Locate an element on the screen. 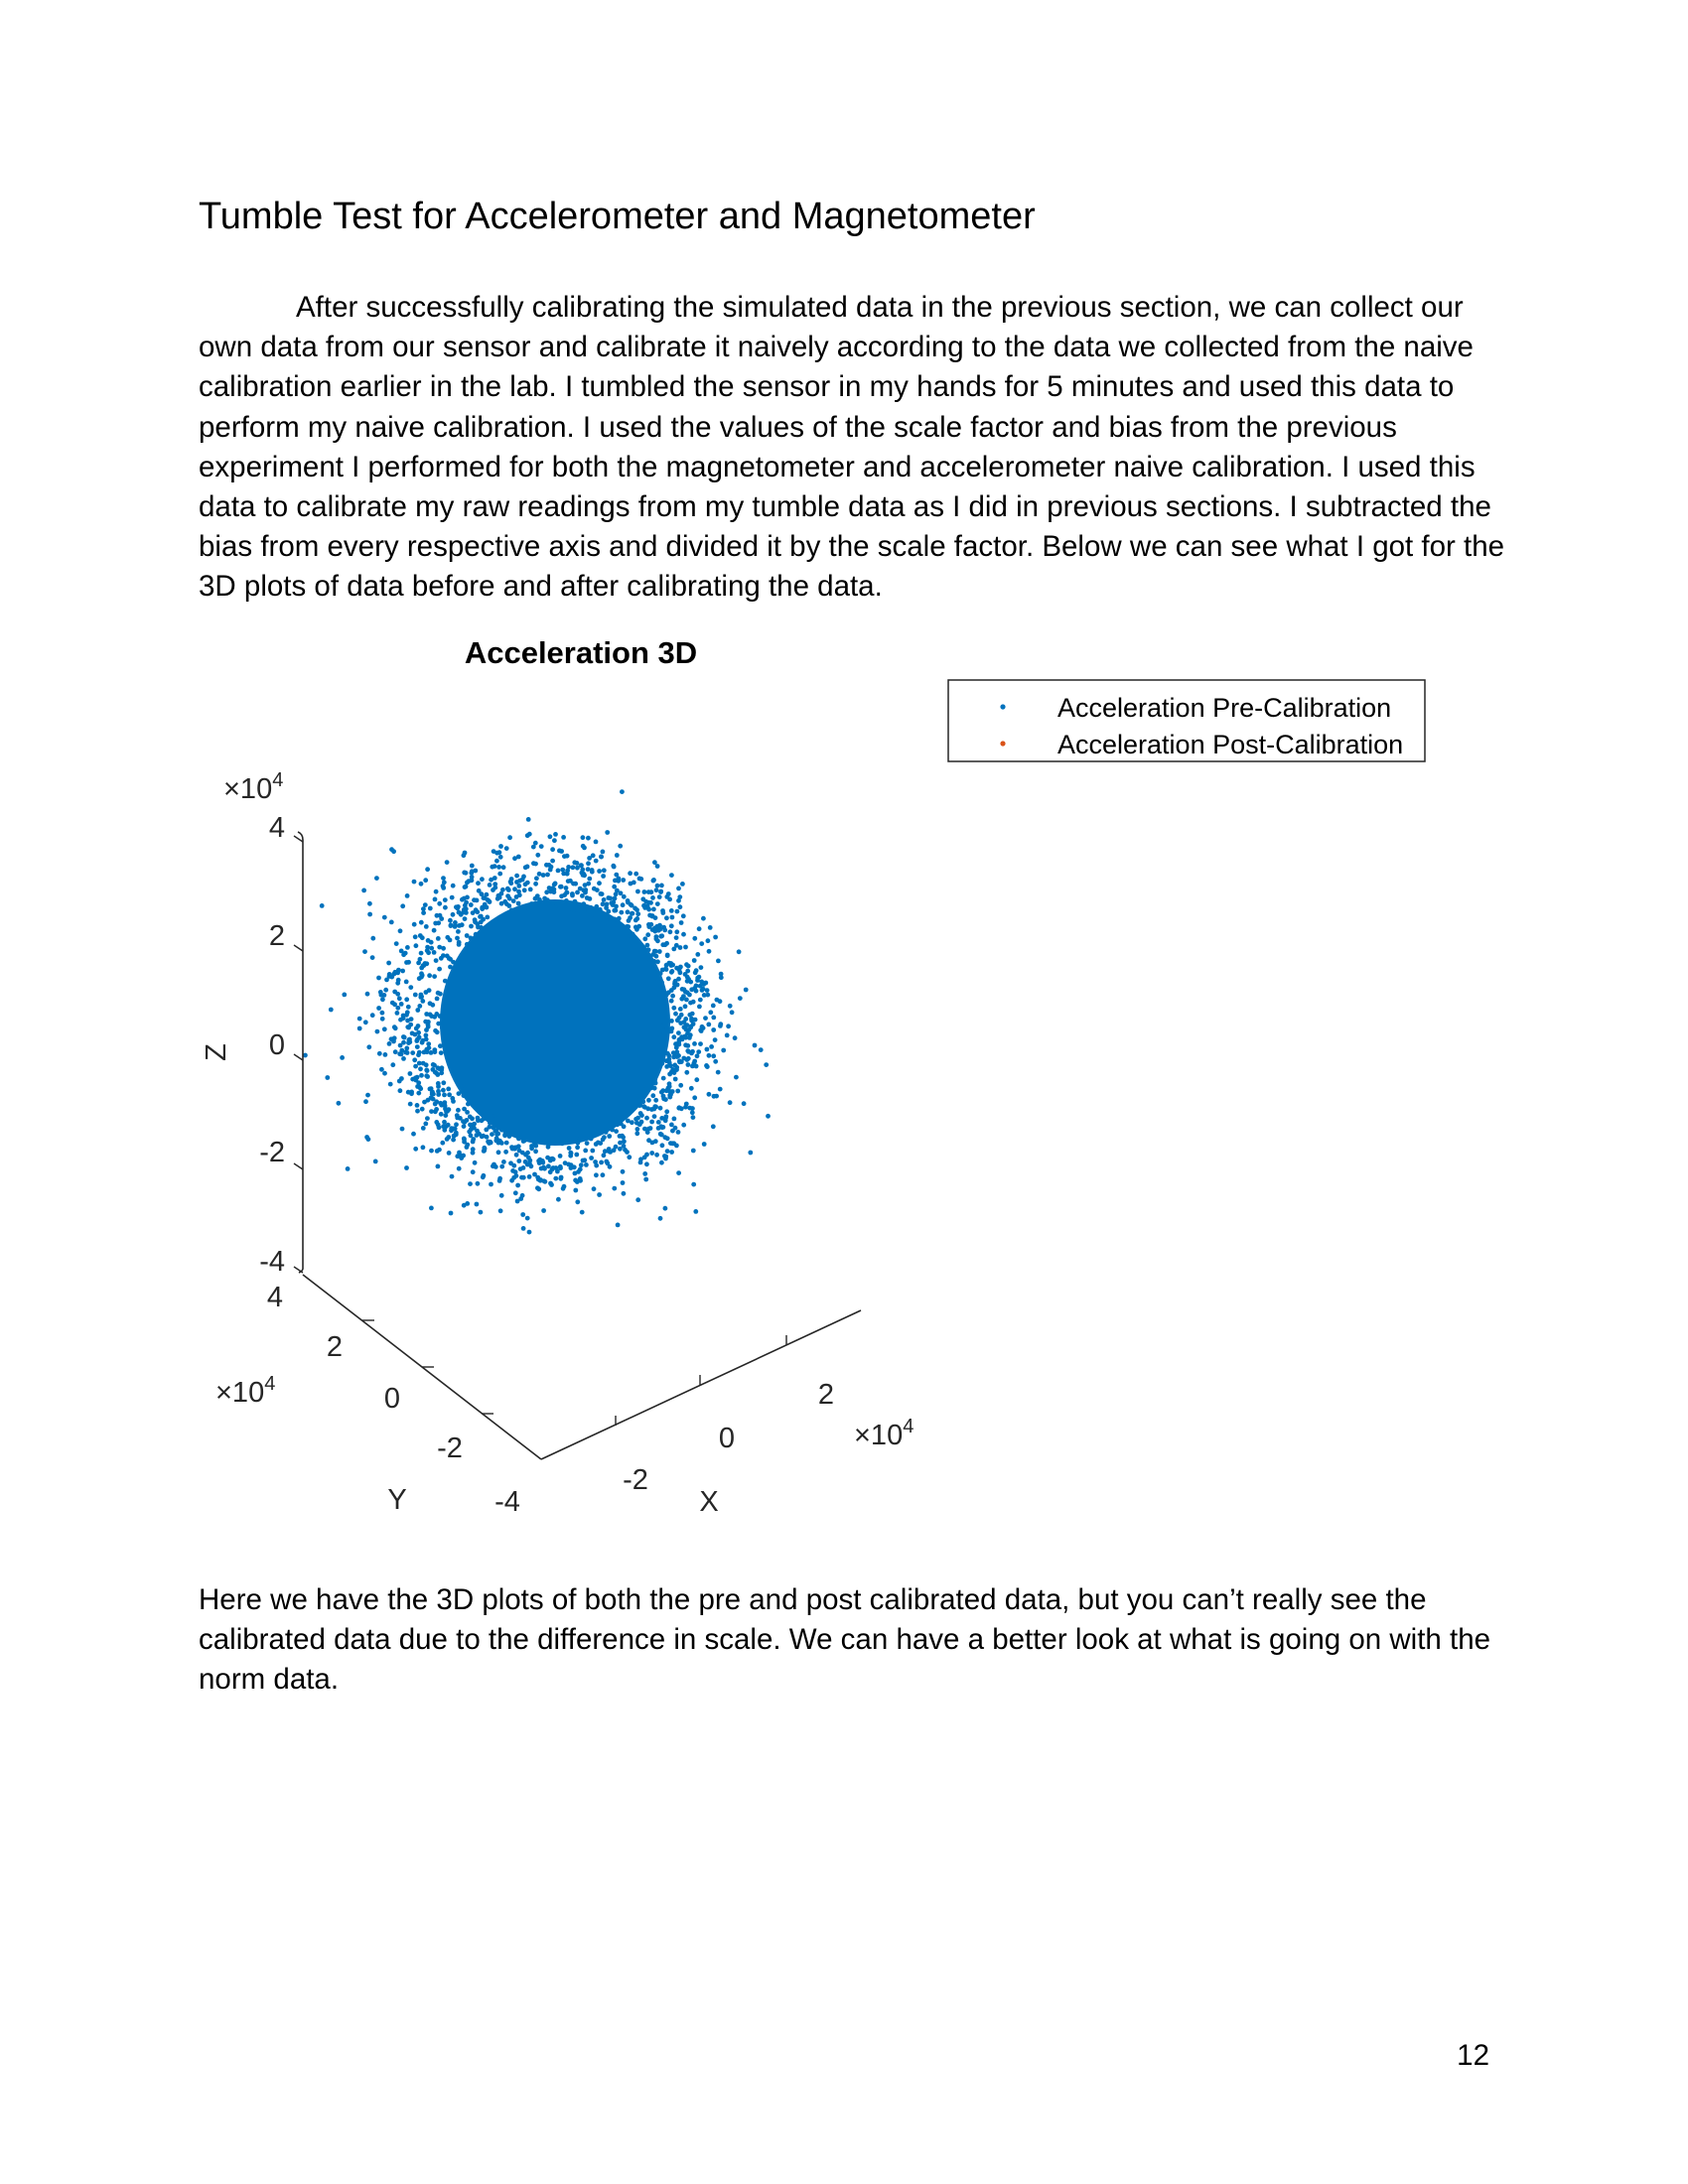 The width and height of the screenshot is (1688, 2184). y-tick-labels: -4 -2 0 2 4 is located at coordinates (393, 1400).